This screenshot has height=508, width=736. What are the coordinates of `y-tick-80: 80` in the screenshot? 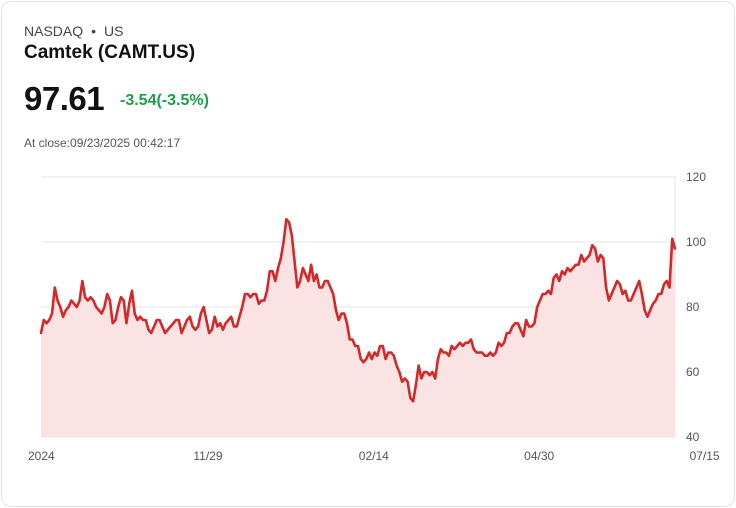 It's located at (693, 307).